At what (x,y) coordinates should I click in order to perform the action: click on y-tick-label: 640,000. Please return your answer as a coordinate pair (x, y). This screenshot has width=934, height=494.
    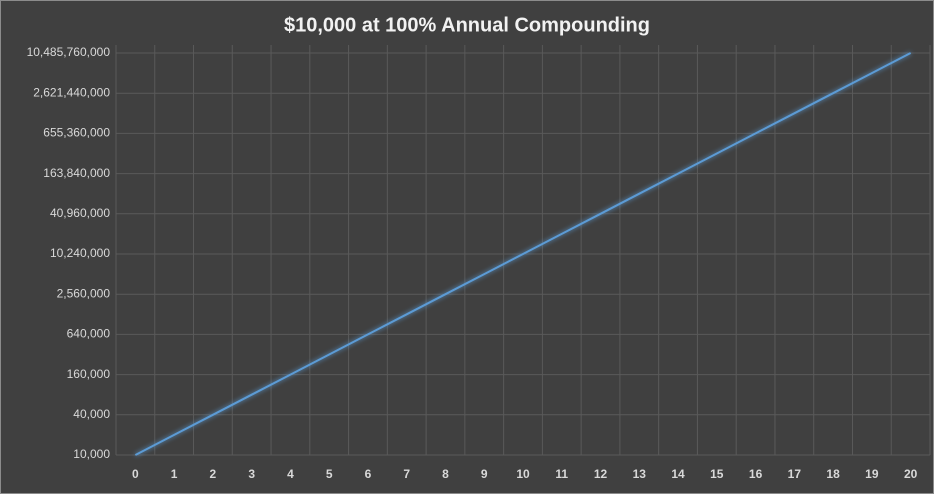
    Looking at the image, I should click on (89, 334).